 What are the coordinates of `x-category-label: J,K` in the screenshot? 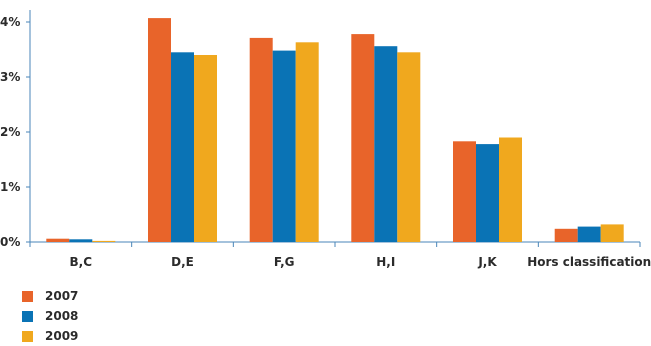 It's located at (487, 262).